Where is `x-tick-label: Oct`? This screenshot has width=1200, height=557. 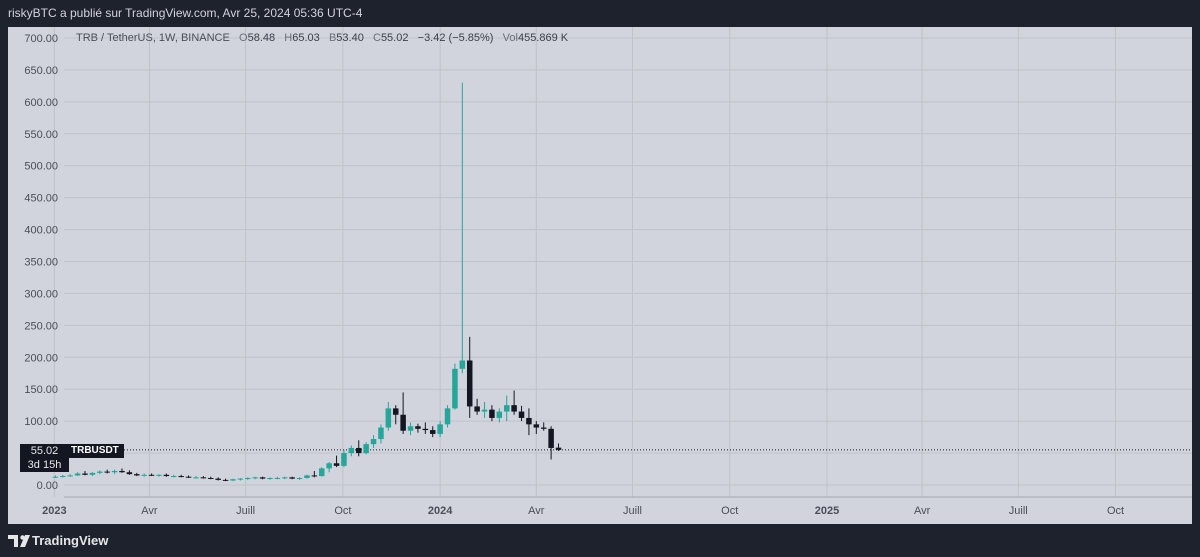 x-tick-label: Oct is located at coordinates (342, 511).